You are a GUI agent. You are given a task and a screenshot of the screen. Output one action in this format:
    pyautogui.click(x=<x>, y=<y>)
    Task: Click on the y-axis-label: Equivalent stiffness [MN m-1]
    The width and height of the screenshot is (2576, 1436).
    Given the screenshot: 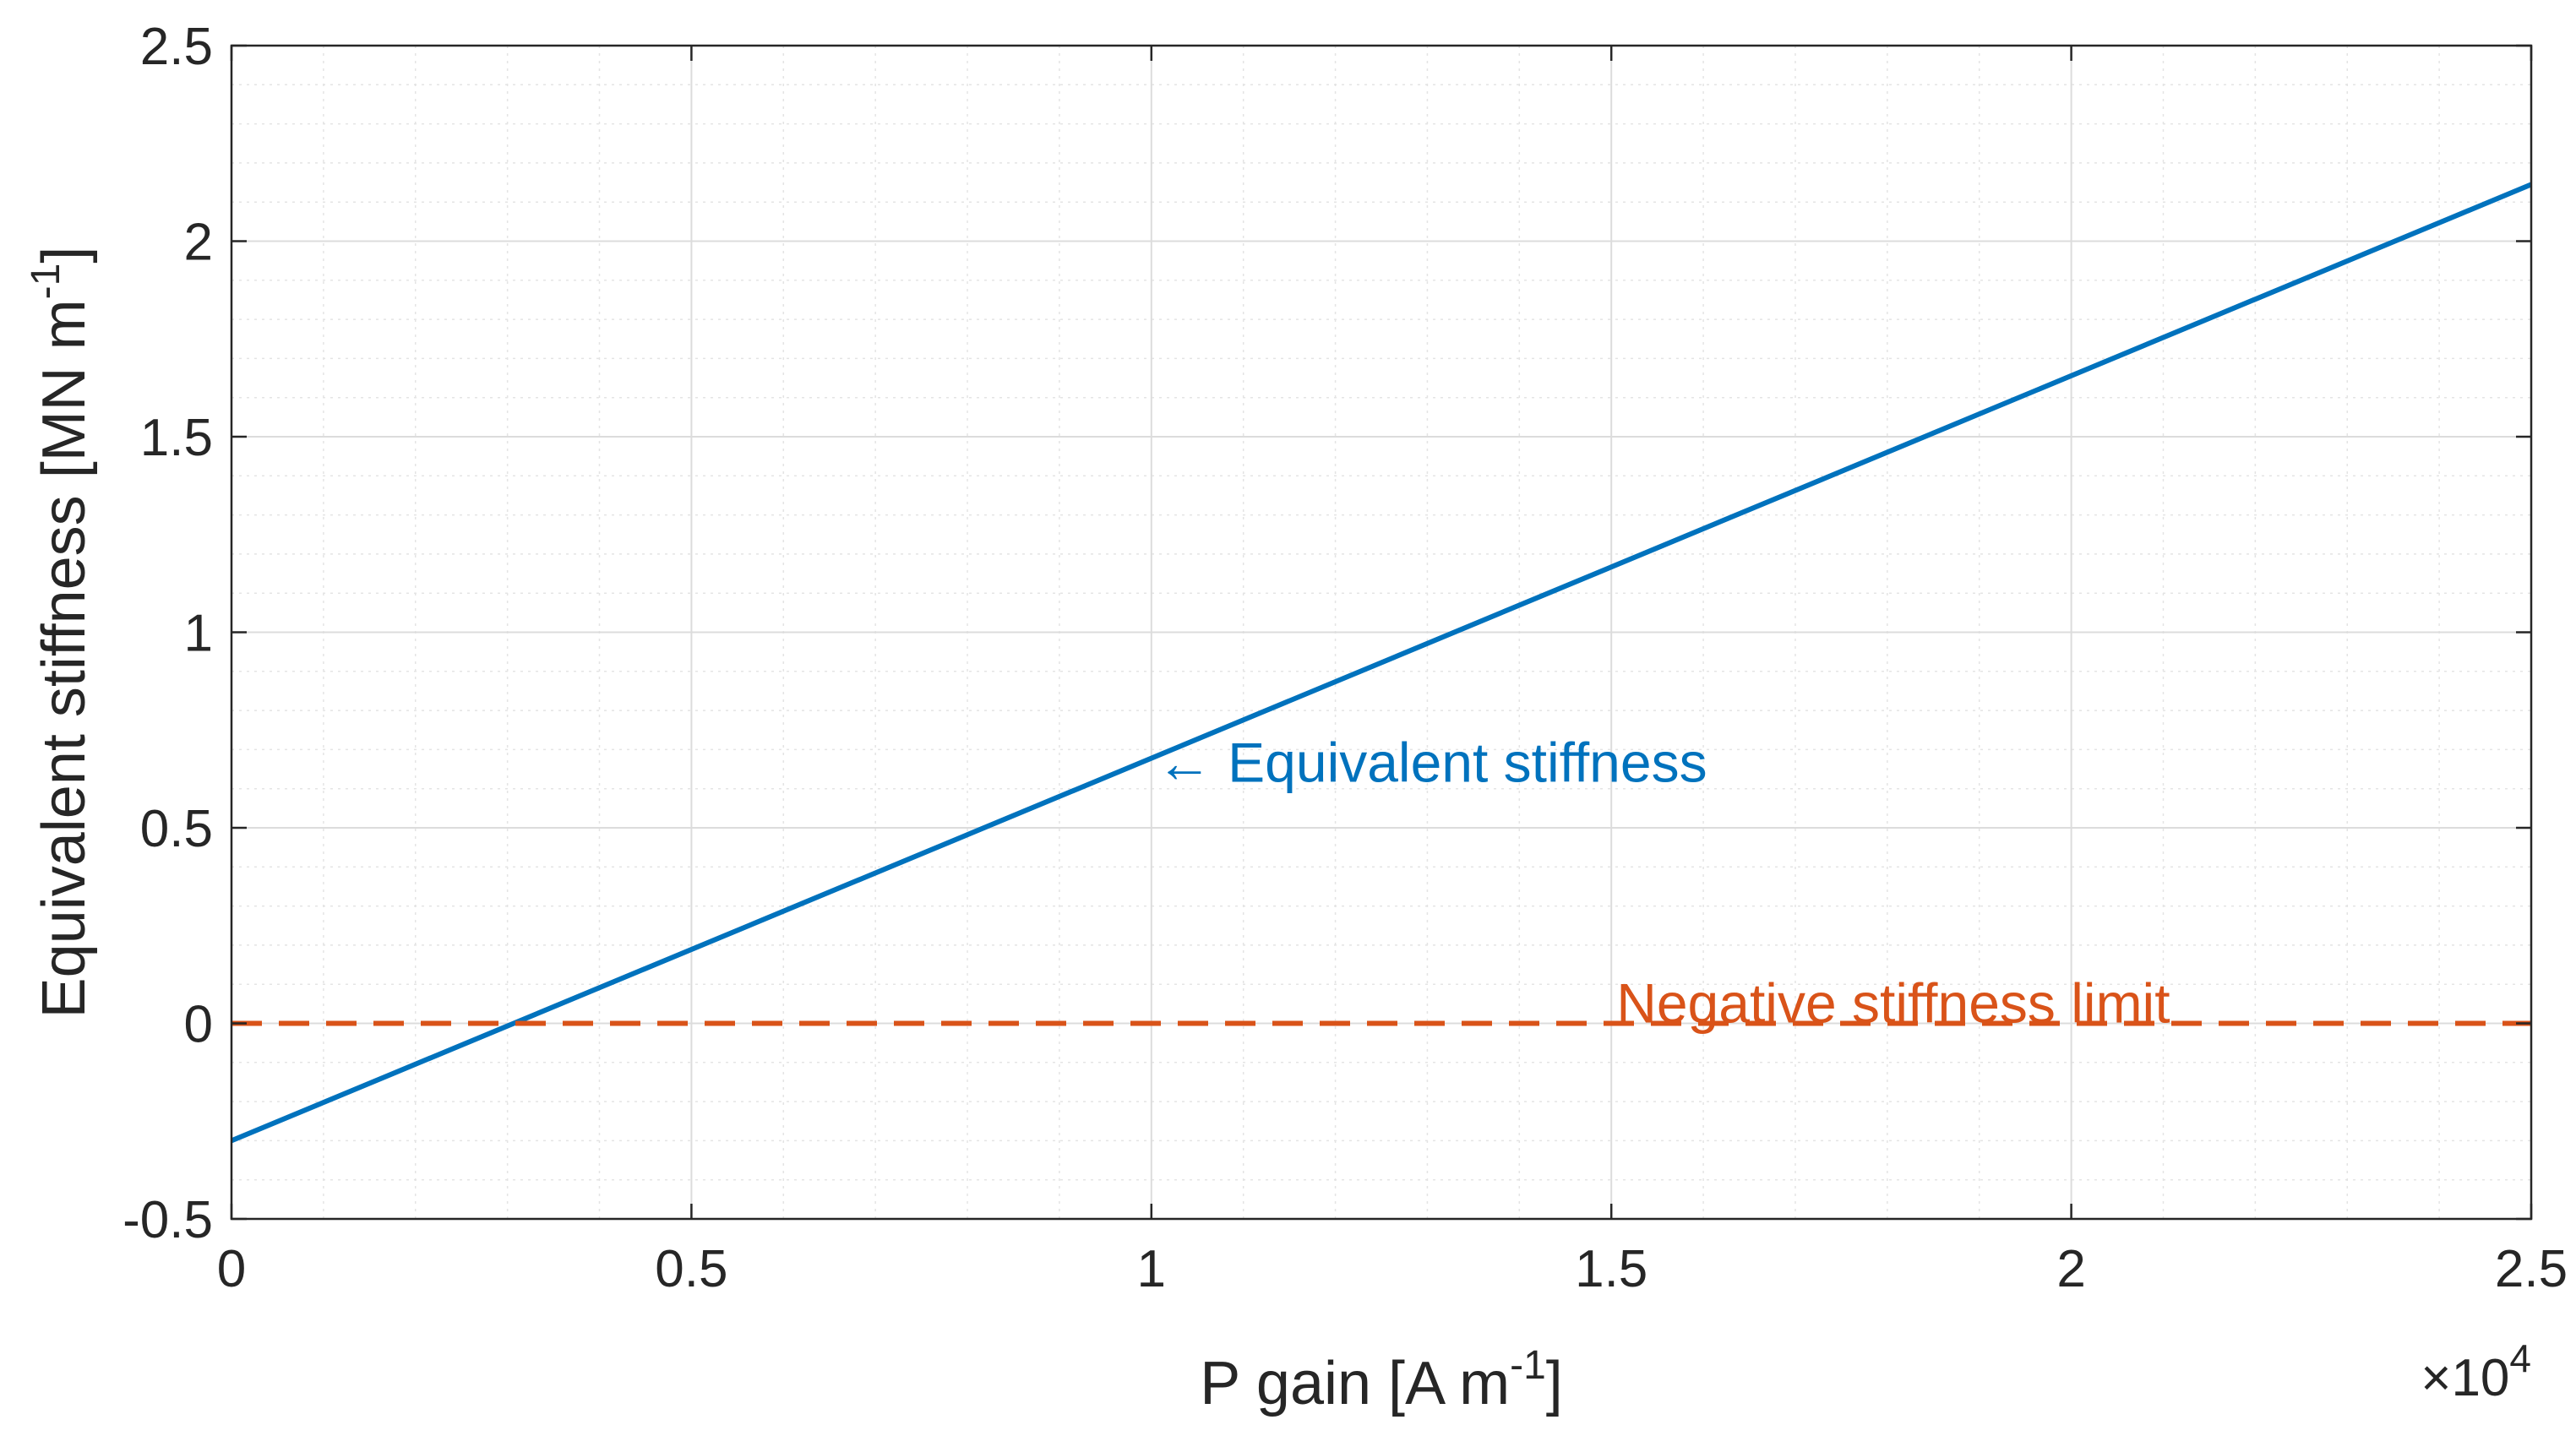 What is the action you would take?
    pyautogui.click(x=61, y=633)
    